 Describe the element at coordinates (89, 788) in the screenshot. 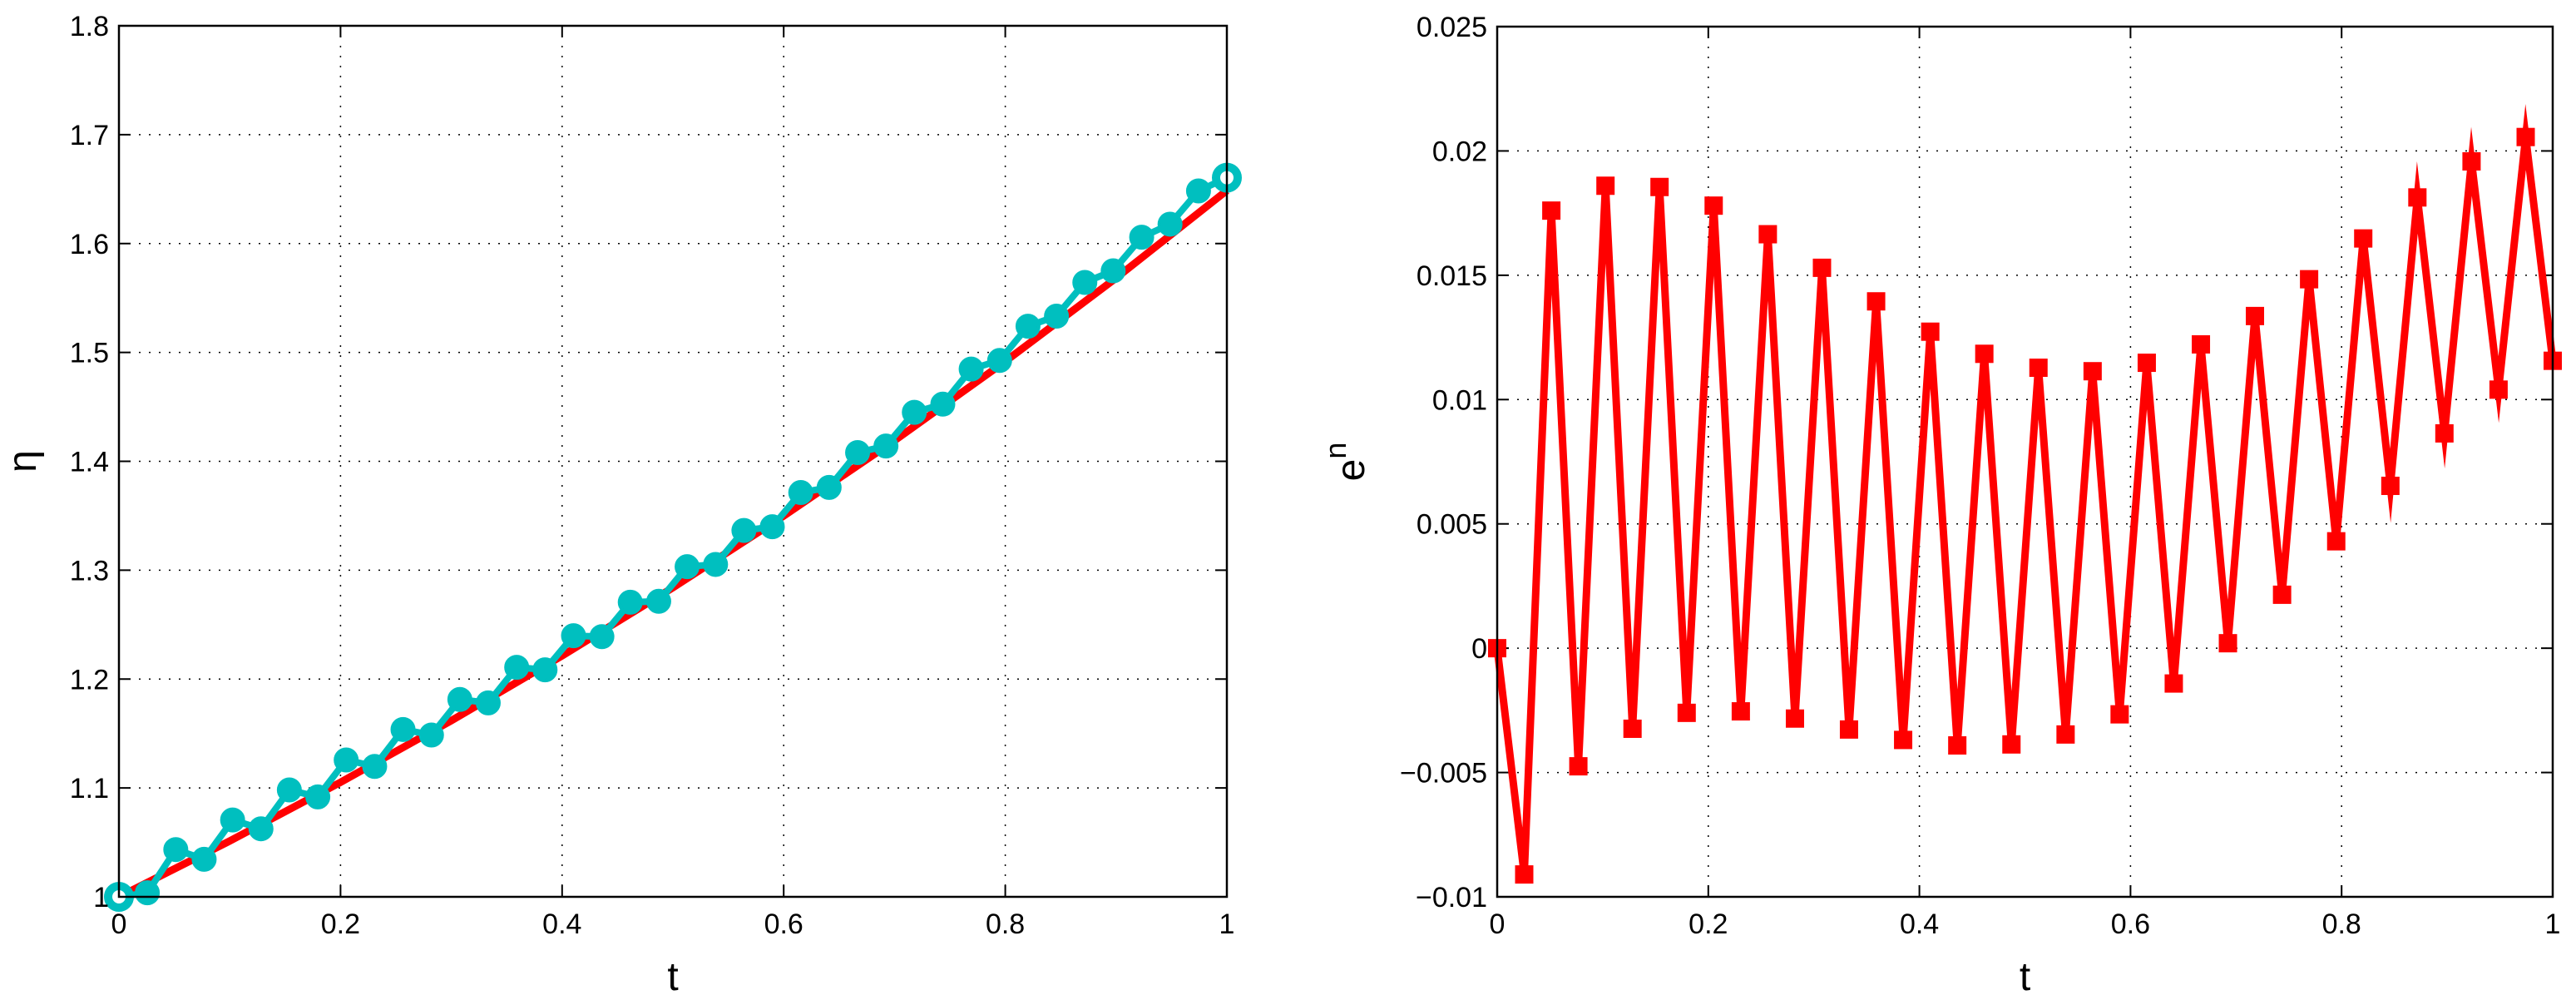

I see `y-tick-label: 1.1` at that location.